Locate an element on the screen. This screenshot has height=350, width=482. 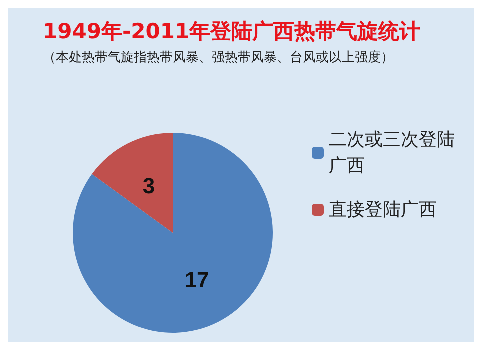
chart-title: 1949年-2011年登陆广西热带气旋统计 is located at coordinates (232, 32).